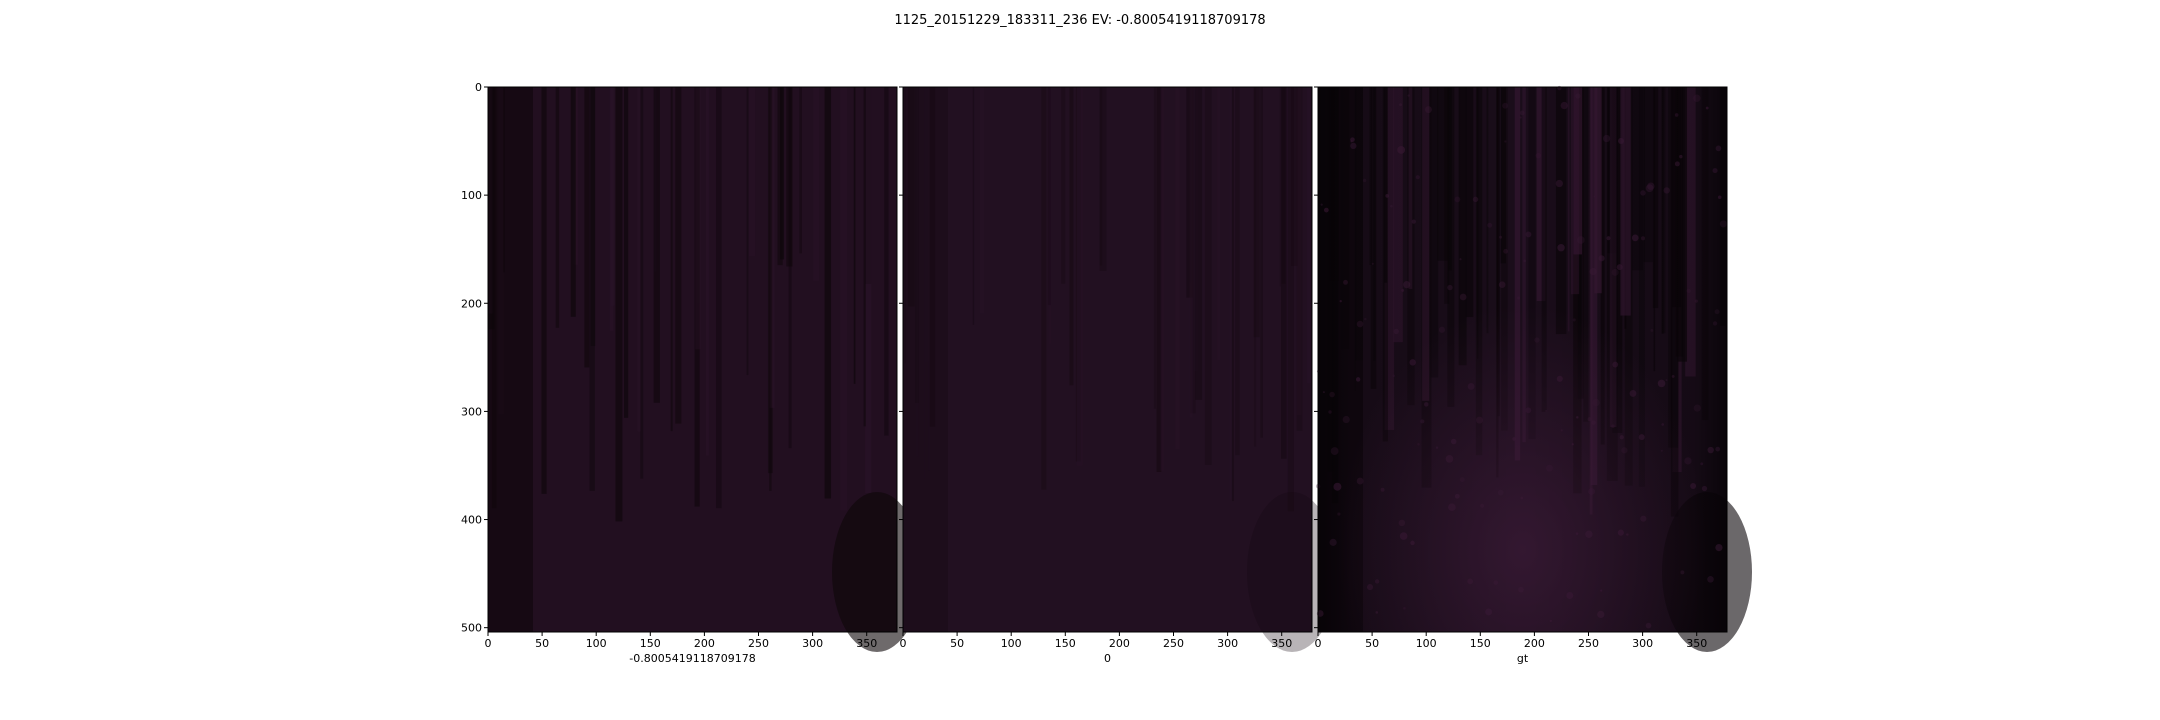  Describe the element at coordinates (692, 359) in the screenshot. I see `axes-frame` at that location.